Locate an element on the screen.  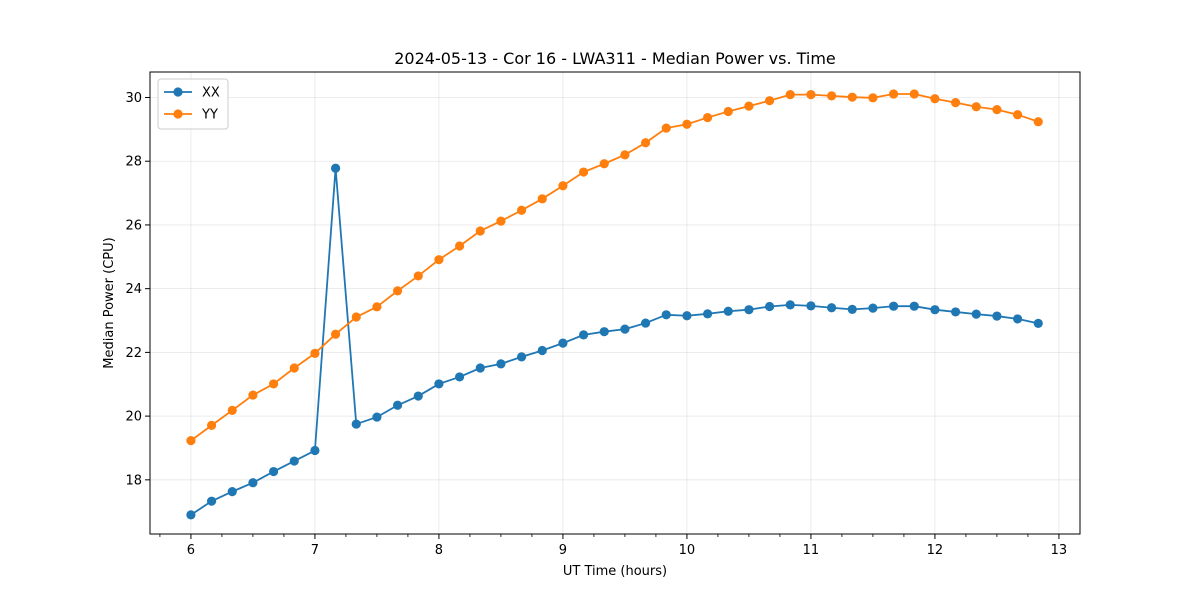
y-axis: 18 20 22 24 26 28 30 is located at coordinates (137, 289).